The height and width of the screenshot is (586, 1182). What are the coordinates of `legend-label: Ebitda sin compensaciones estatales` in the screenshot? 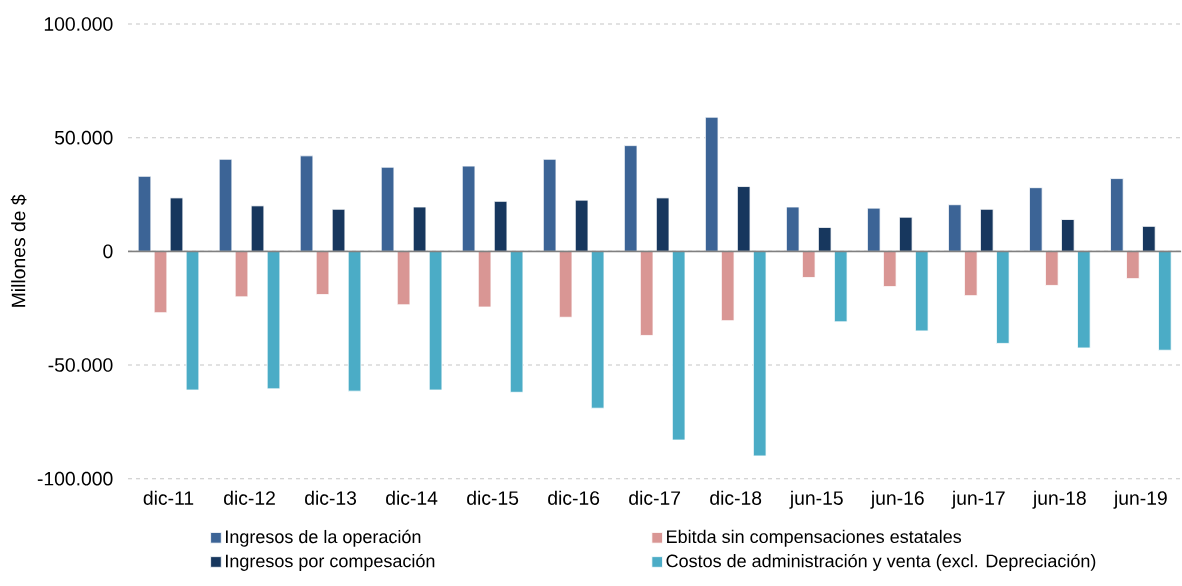 It's located at (814, 538).